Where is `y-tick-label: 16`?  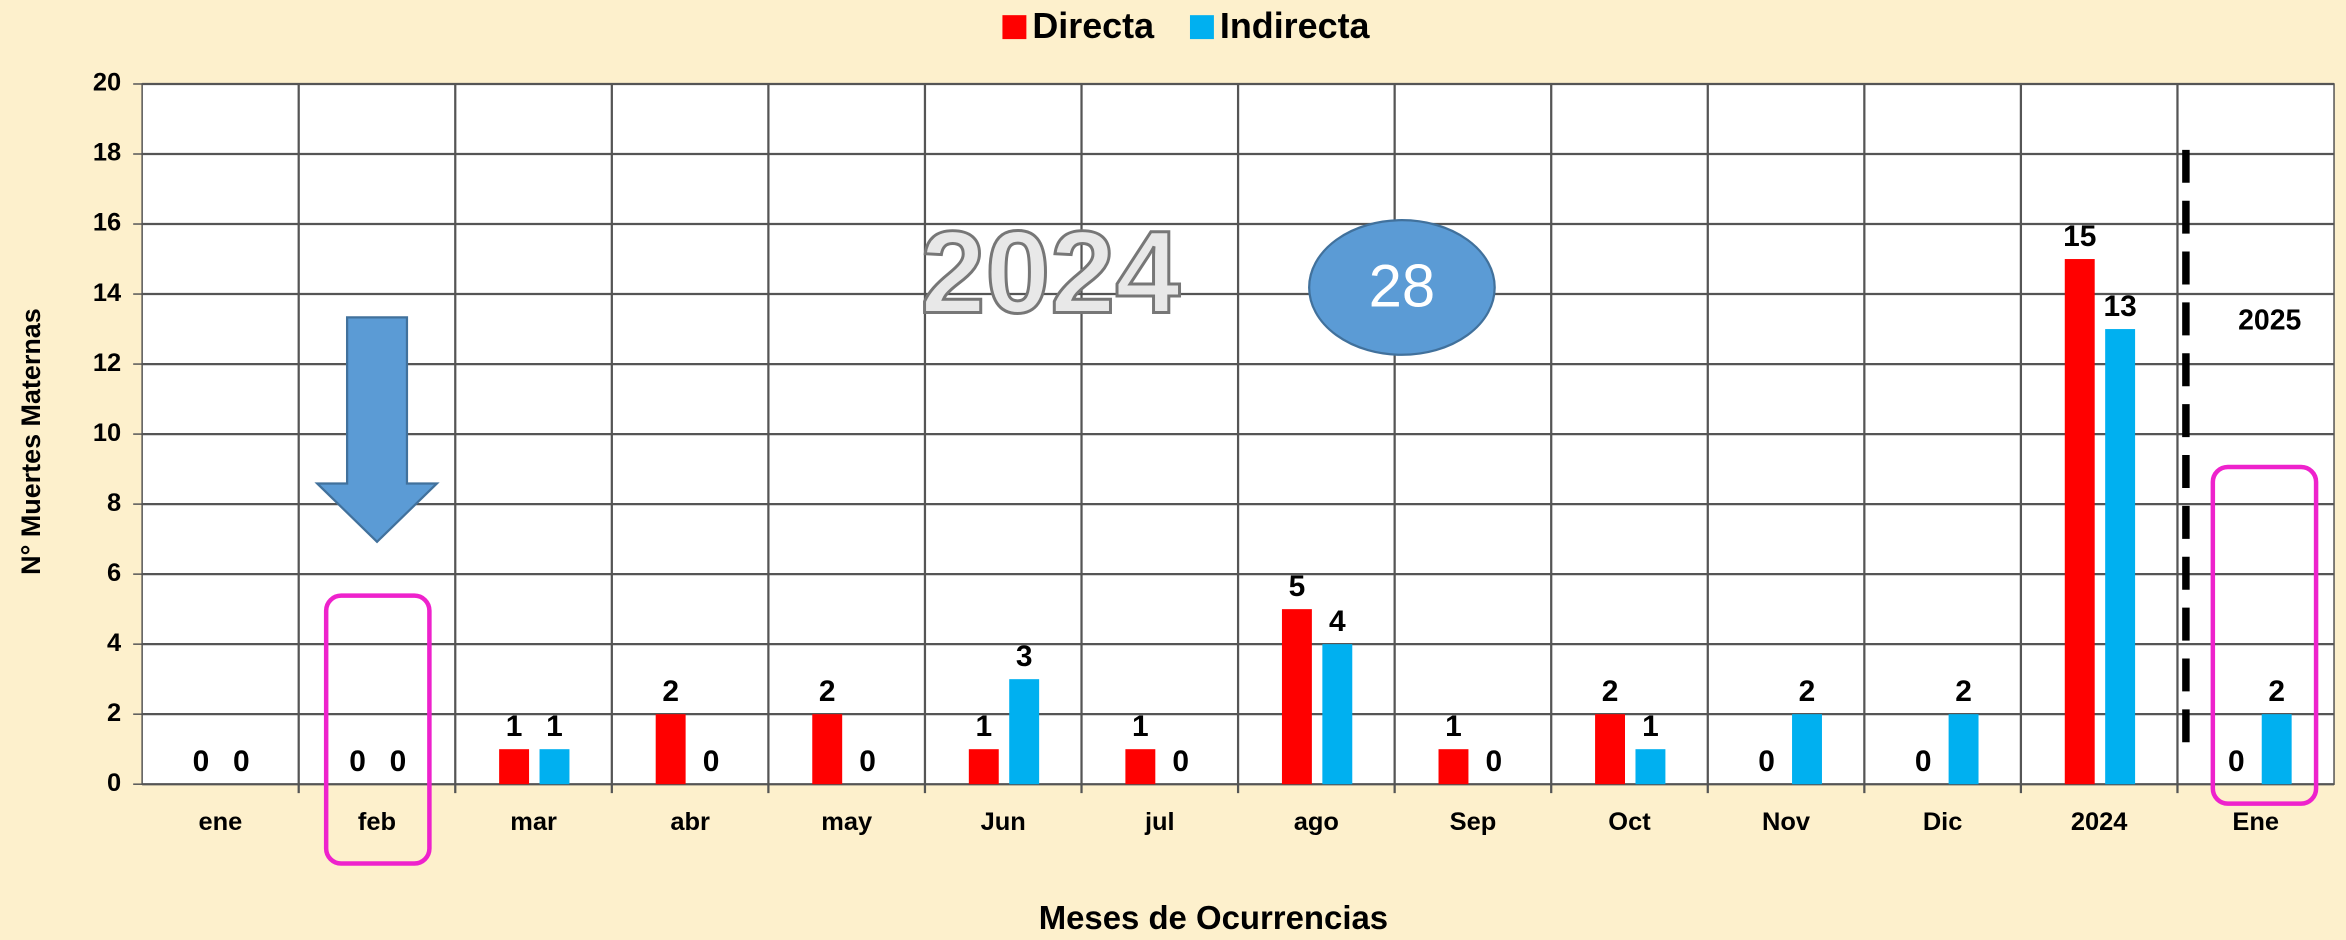
y-tick-label: 16 is located at coordinates (107, 223).